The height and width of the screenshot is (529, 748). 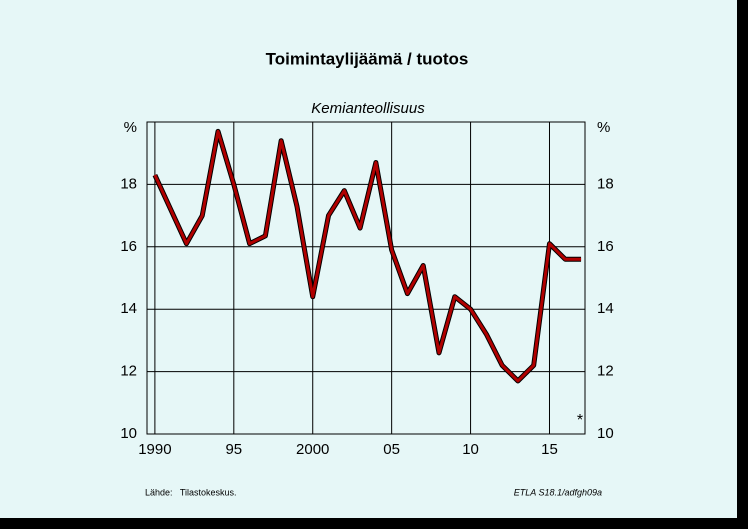 I want to click on x-tick-label: 2000, so click(x=312, y=449).